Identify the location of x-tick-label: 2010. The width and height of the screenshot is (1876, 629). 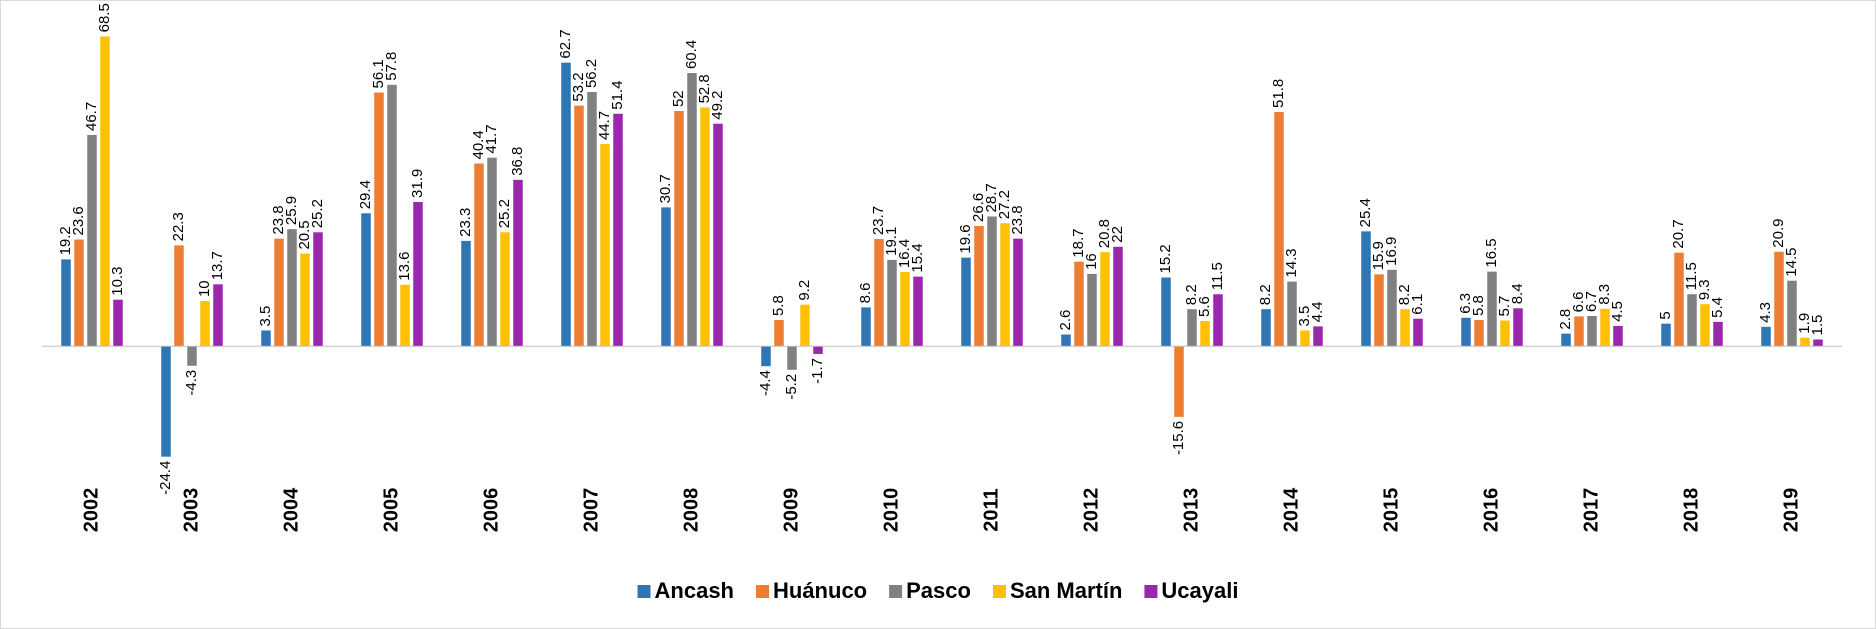
(891, 510).